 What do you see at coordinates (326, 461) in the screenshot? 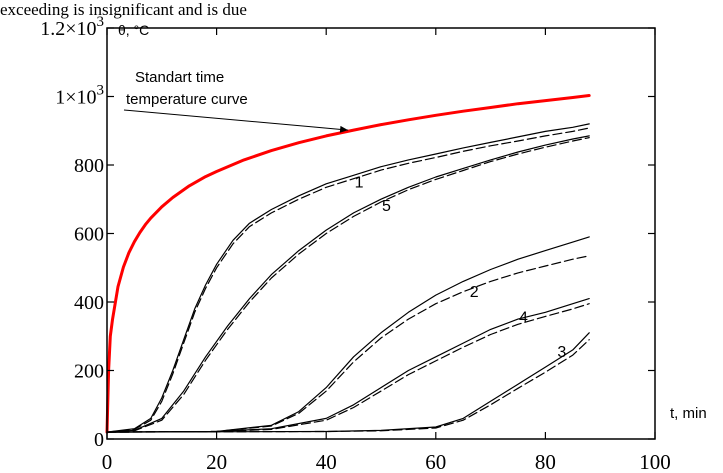
I see `x-tick-label: 40` at bounding box center [326, 461].